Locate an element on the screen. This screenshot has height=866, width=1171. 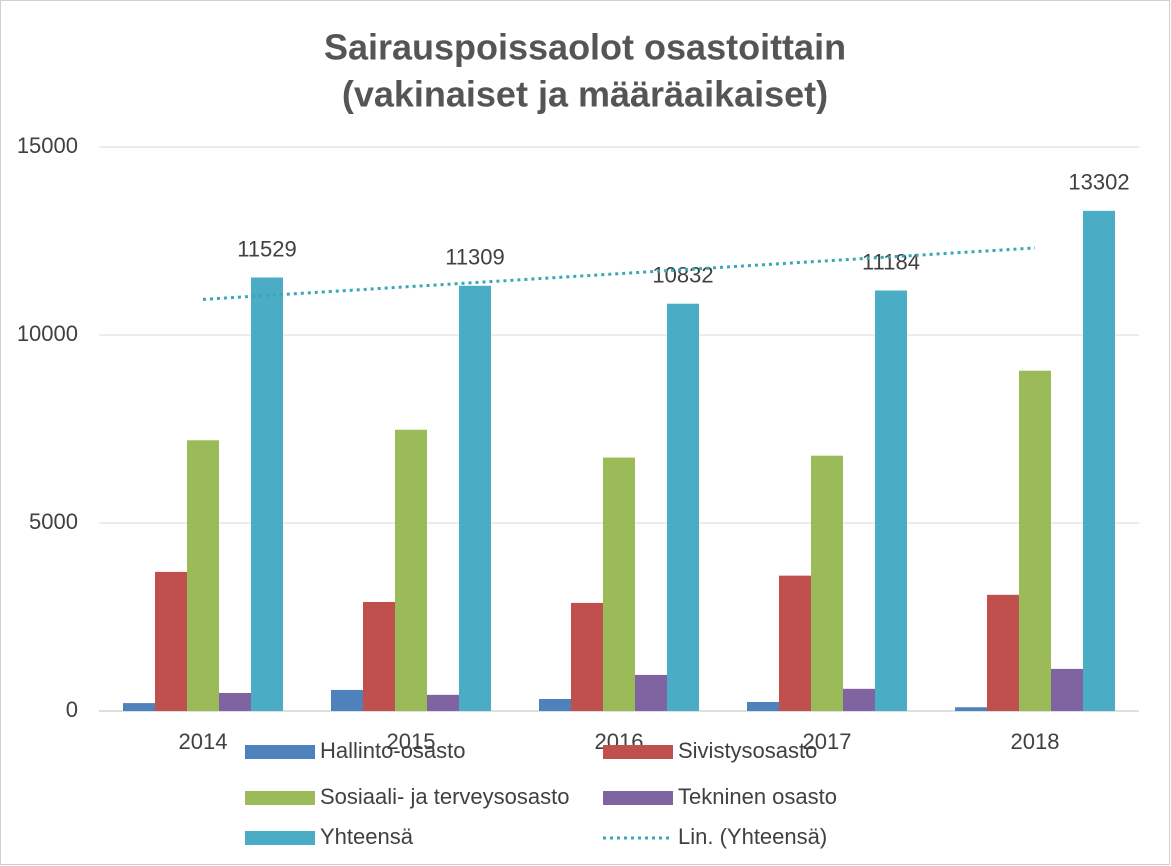
legend-label: Lin. (Yhteensä) is located at coordinates (752, 836).